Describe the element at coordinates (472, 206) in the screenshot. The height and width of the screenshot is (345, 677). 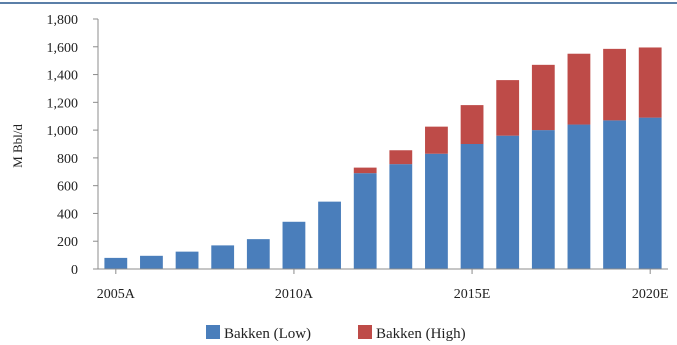
I see `bar-low-2015E` at that location.